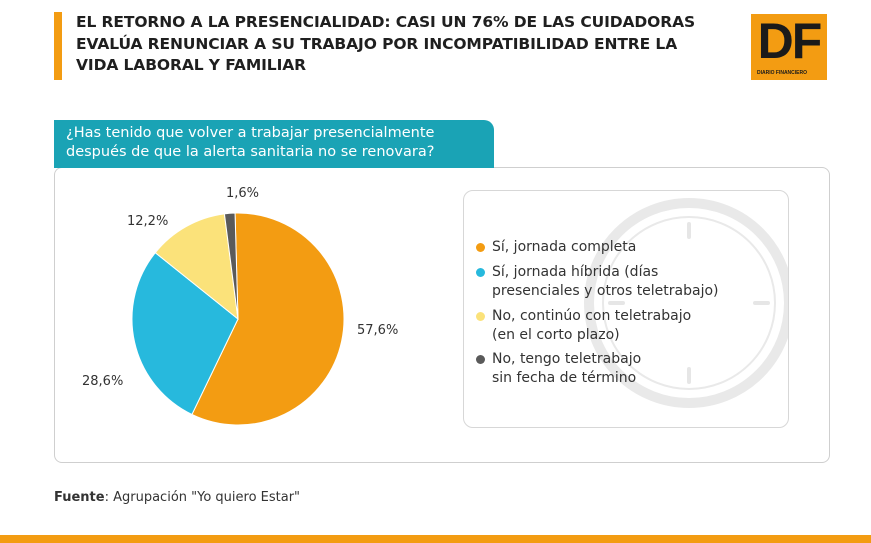  Describe the element at coordinates (564, 247) in the screenshot. I see `legend-item-line1: Sí, jornada completa` at that location.